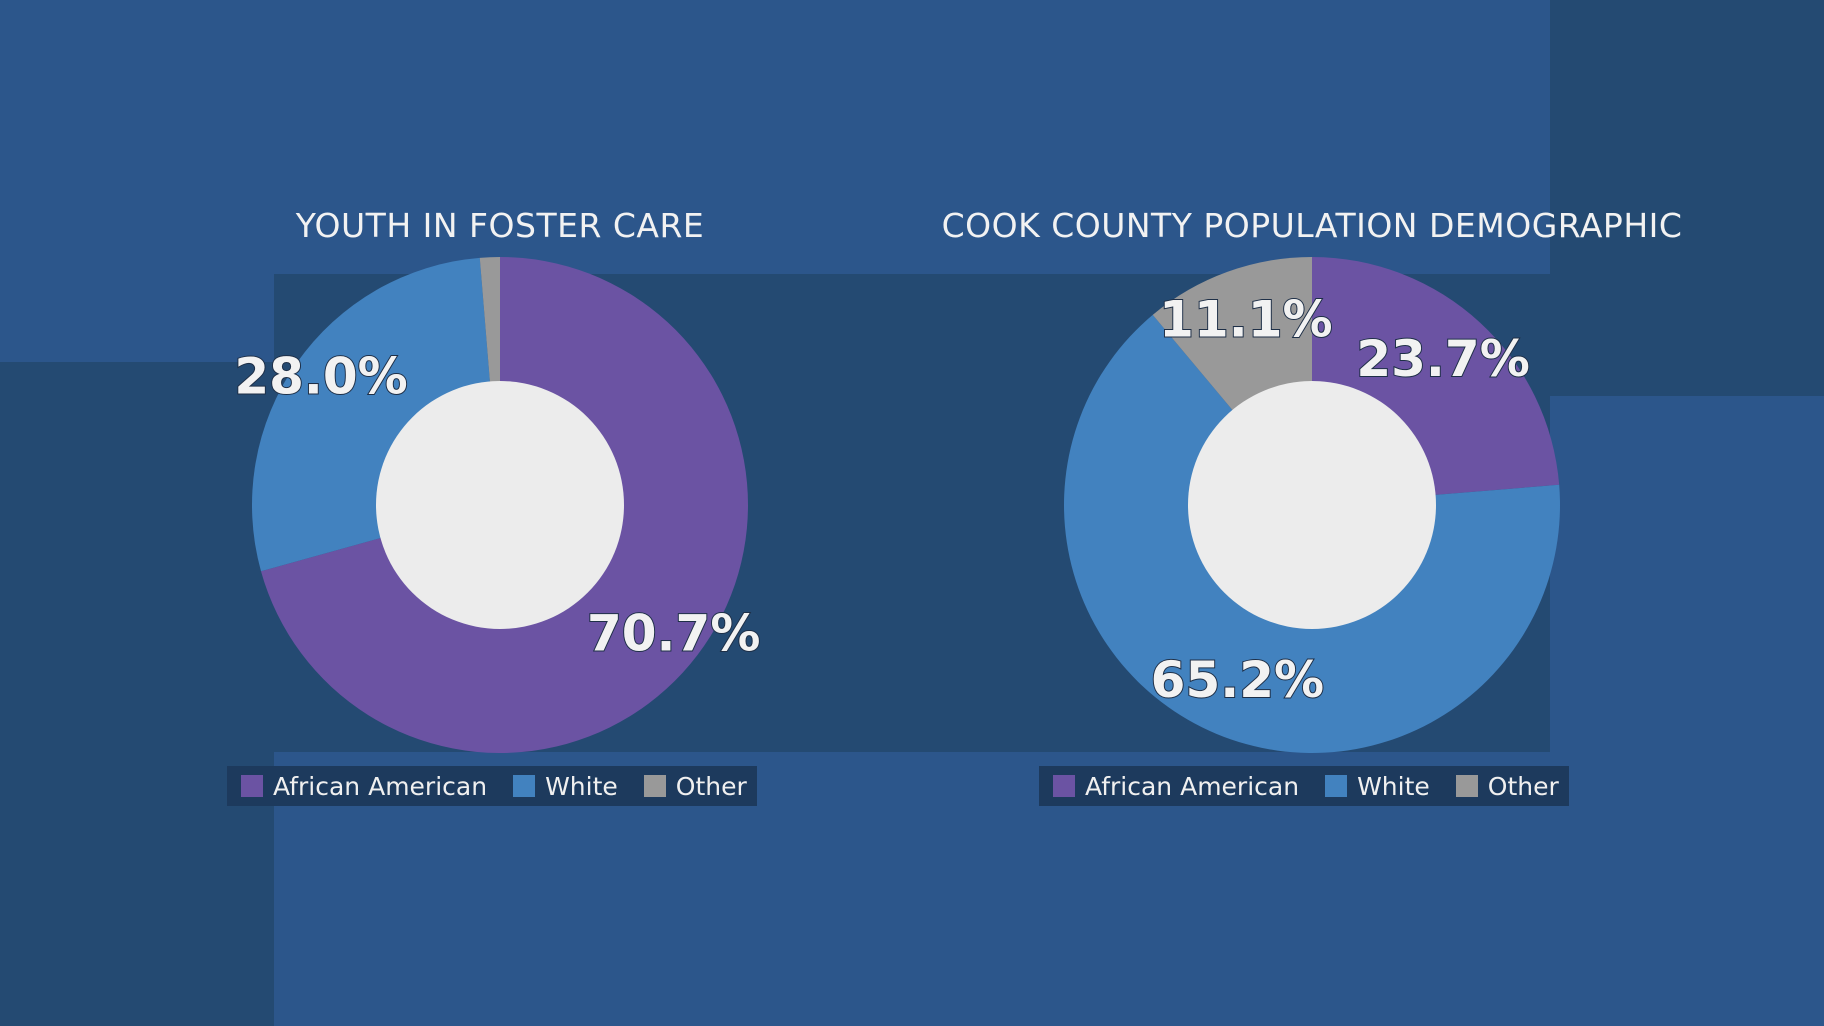 This screenshot has height=1026, width=1824. What do you see at coordinates (1237, 680) in the screenshot?
I see `data-label-white: 65.2%` at bounding box center [1237, 680].